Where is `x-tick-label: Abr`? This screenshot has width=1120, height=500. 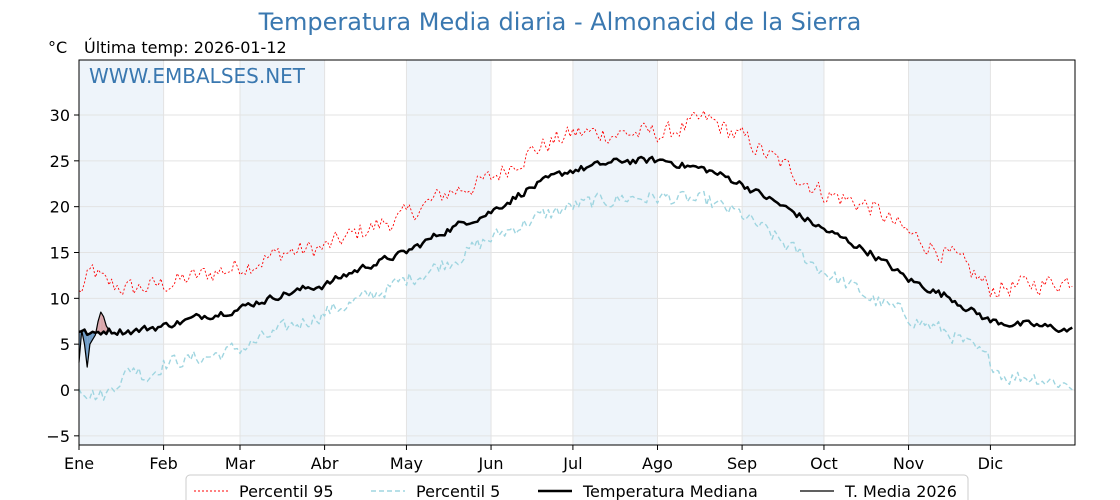
x-tick-label: Abr is located at coordinates (325, 463).